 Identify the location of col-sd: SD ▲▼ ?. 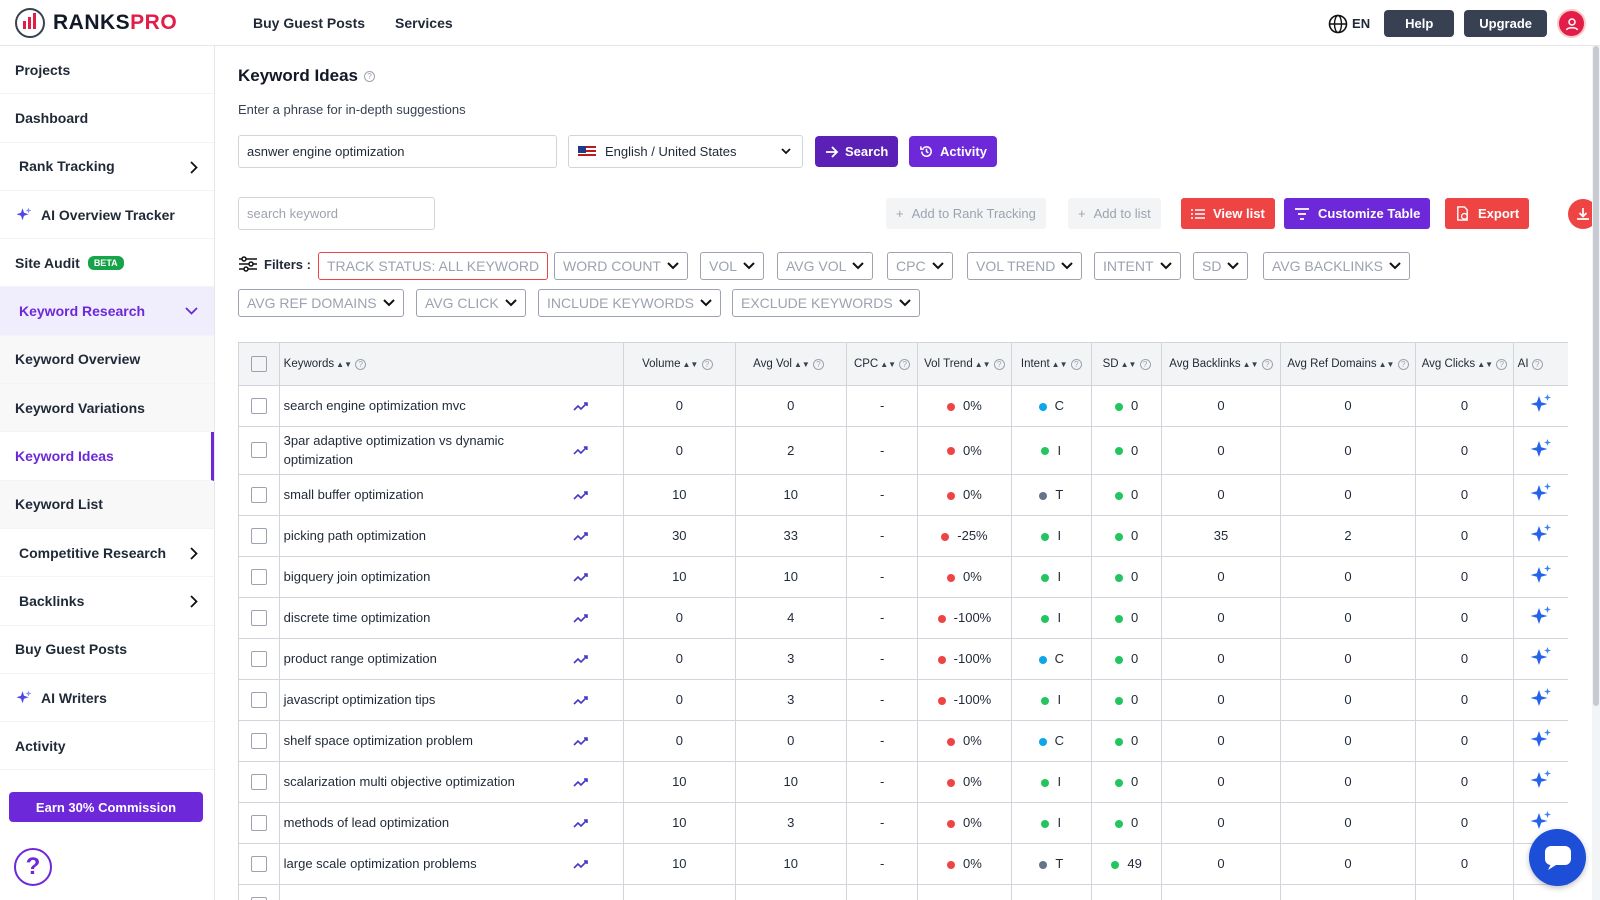
(1127, 364).